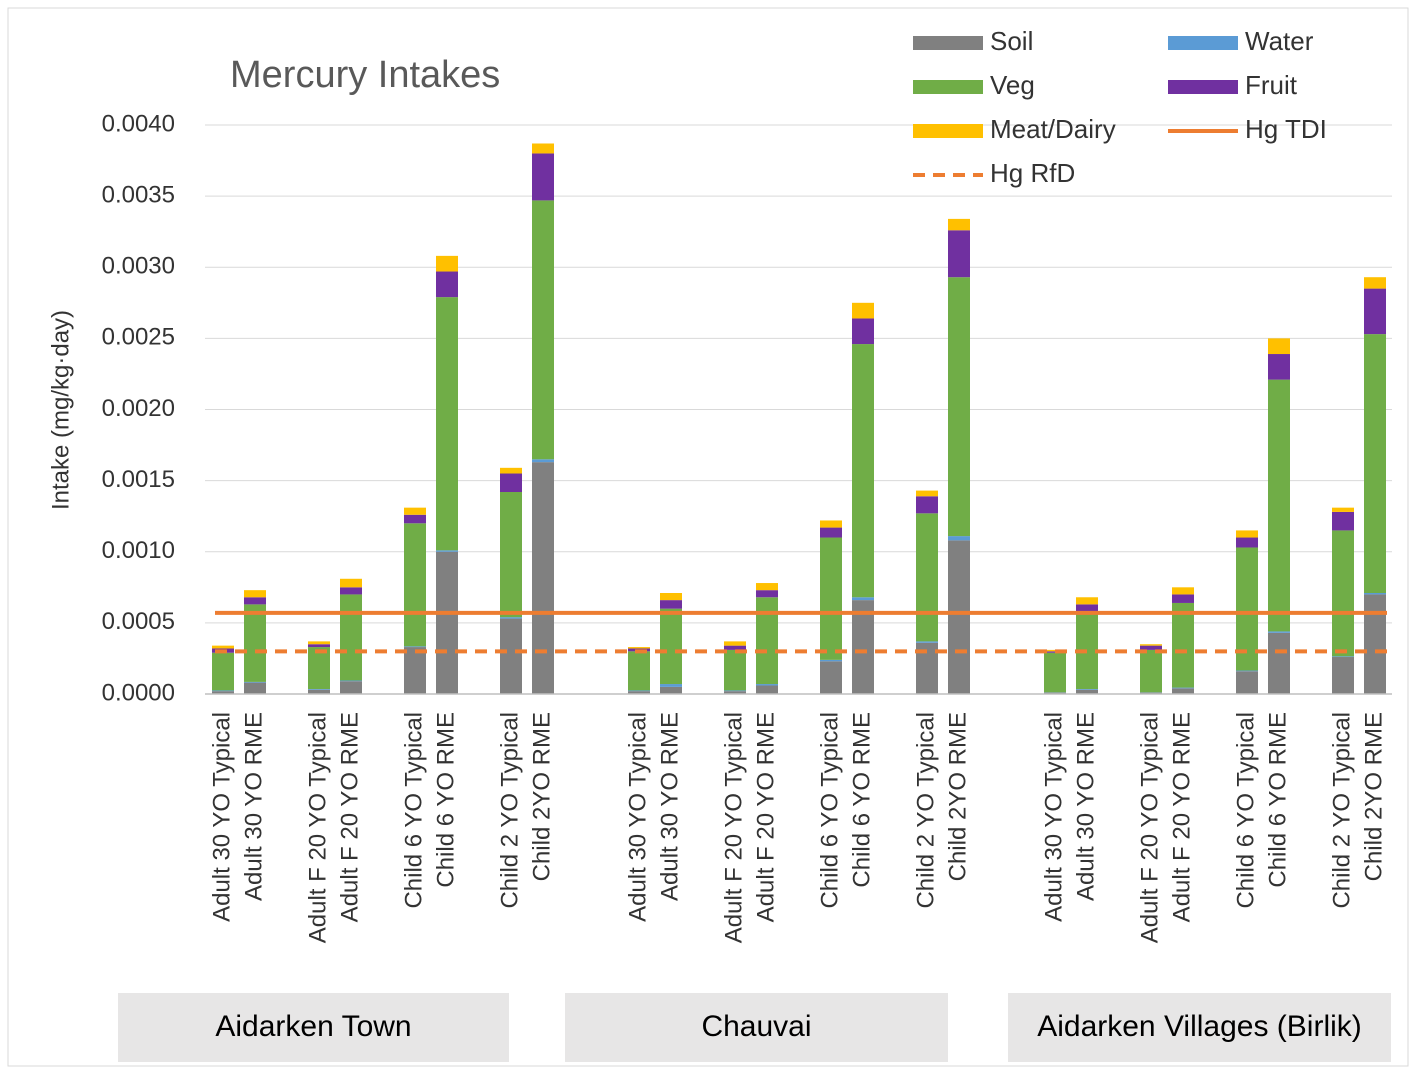 The height and width of the screenshot is (1068, 1410). What do you see at coordinates (138, 692) in the screenshot?
I see `y-tick-label: 0.0000` at bounding box center [138, 692].